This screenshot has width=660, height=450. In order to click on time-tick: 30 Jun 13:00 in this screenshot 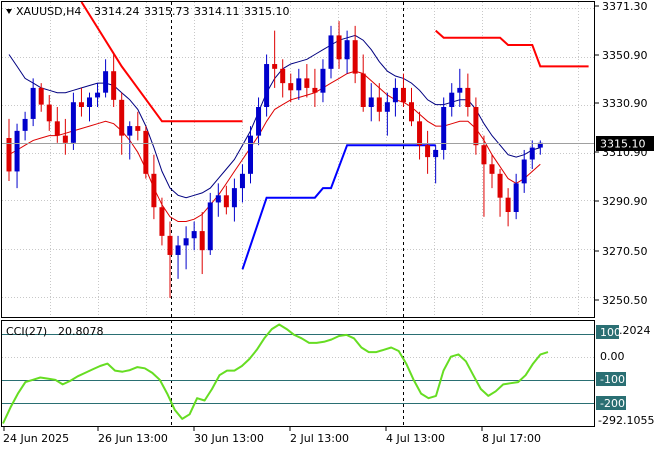, I will do `click(228, 436)`.